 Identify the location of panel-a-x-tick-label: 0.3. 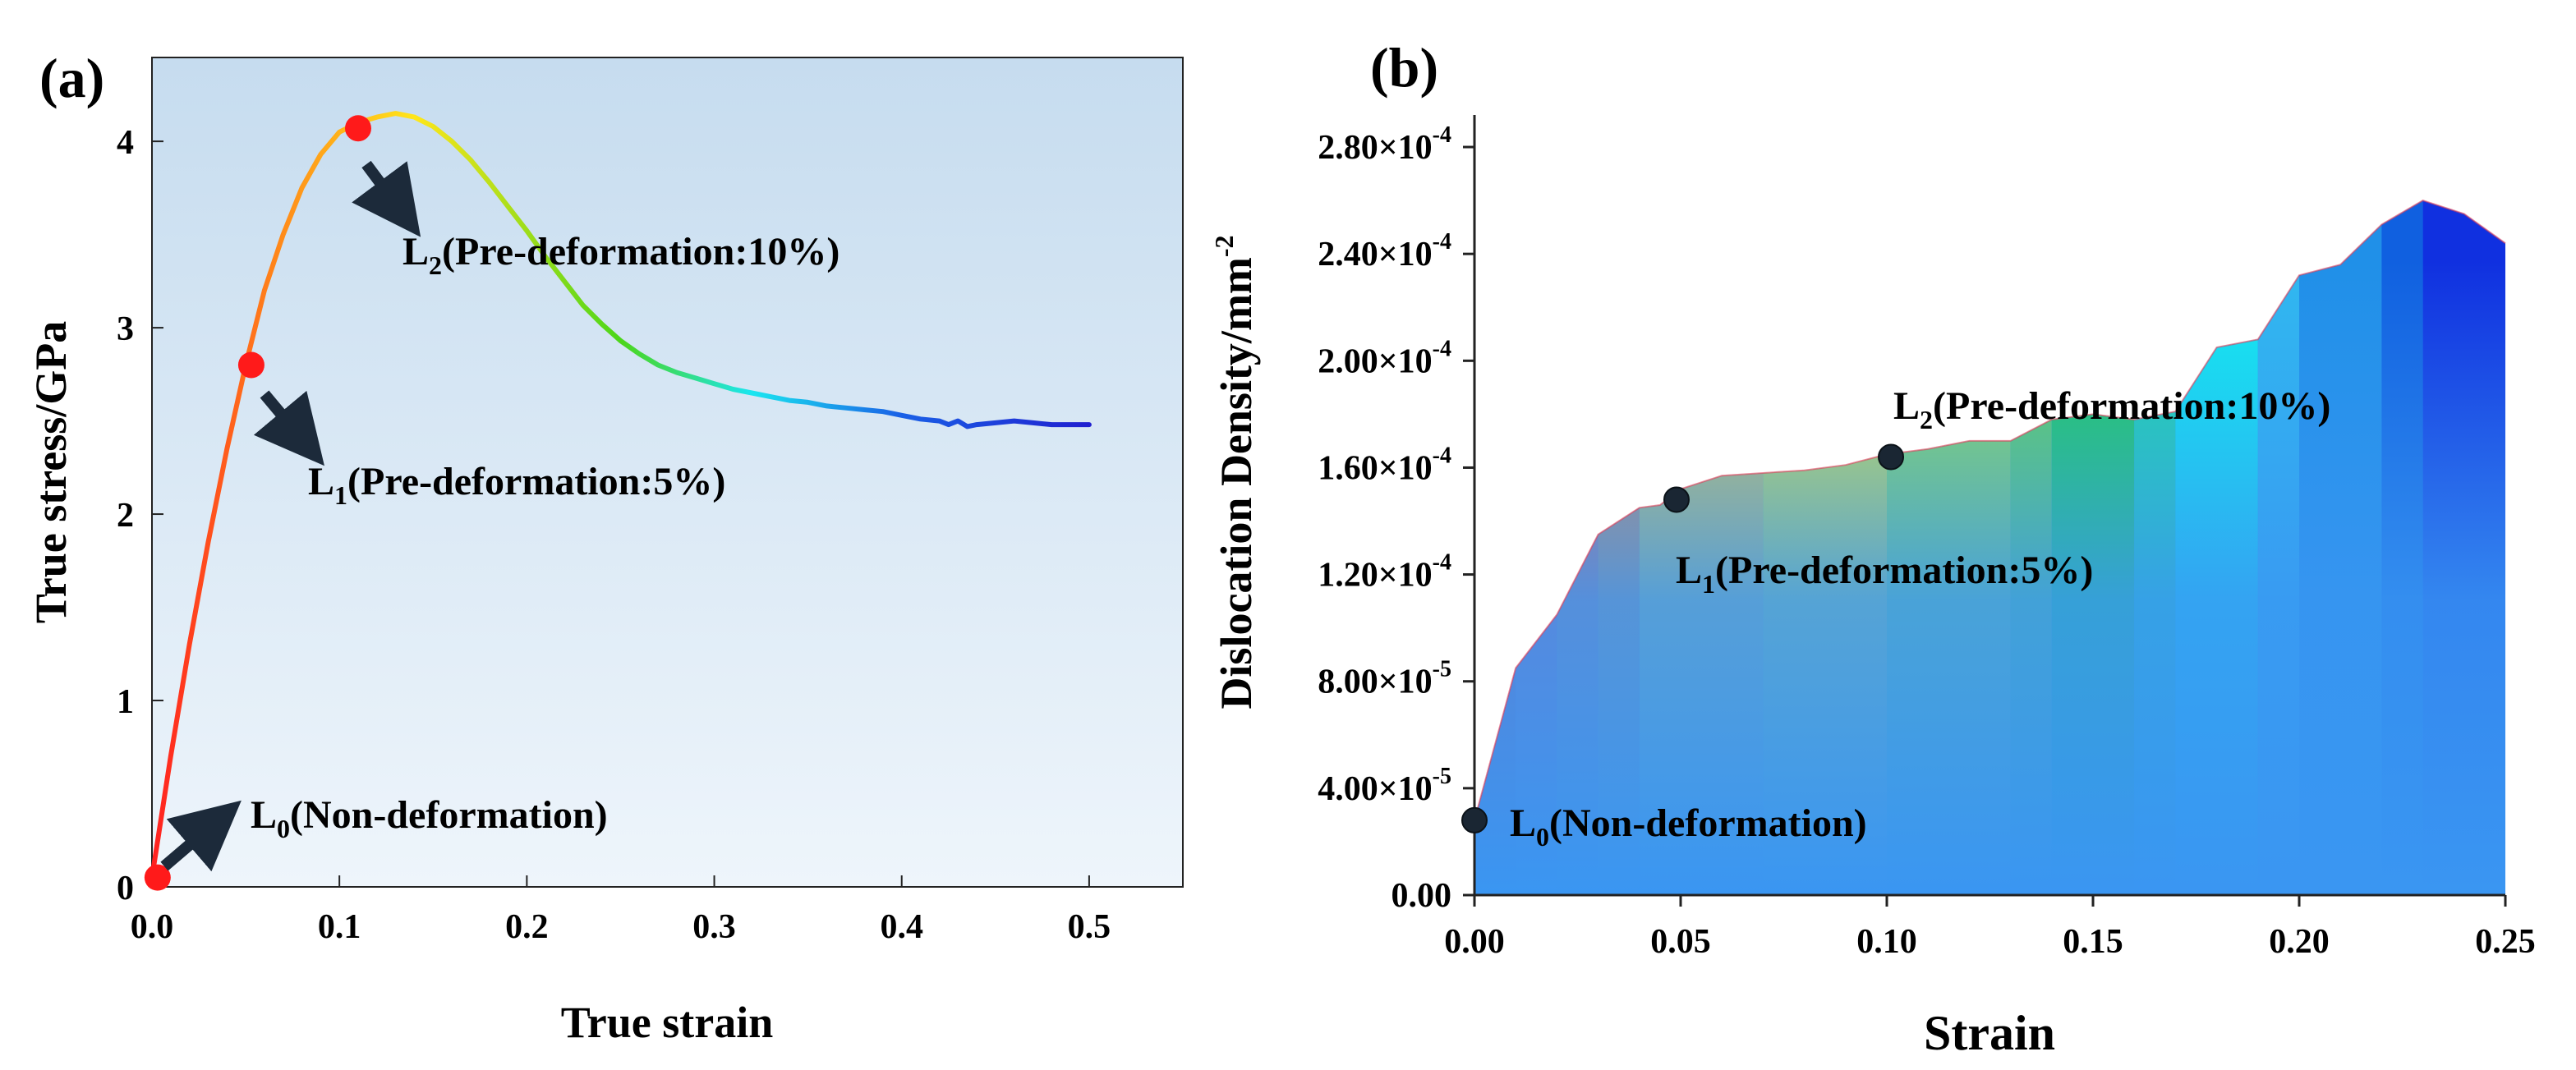
(714, 927).